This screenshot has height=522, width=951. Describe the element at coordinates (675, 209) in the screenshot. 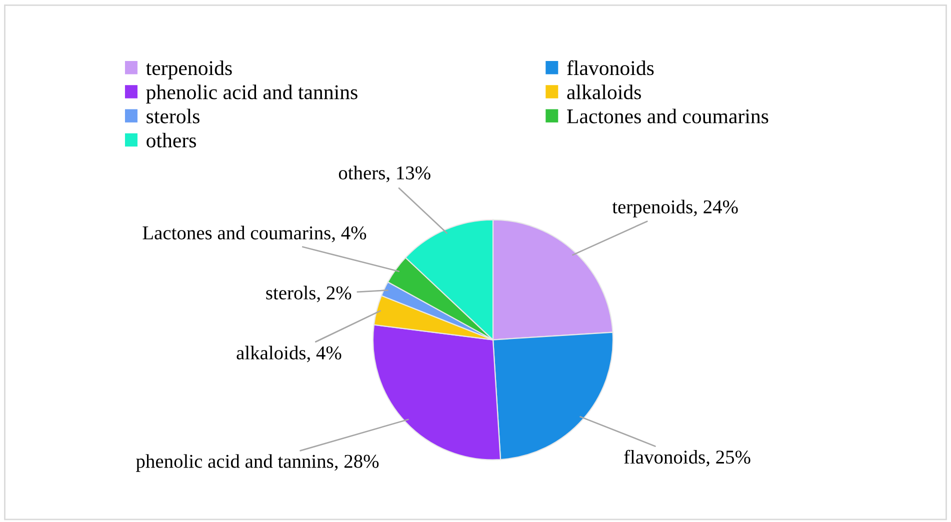

I see `data-label: terpenoids, 24%` at that location.